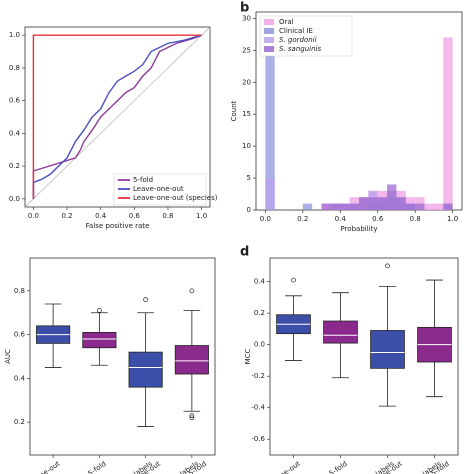 The image size is (474, 474). What do you see at coordinates (358, 229) in the screenshot?
I see `x-axis-label: Probability` at bounding box center [358, 229].